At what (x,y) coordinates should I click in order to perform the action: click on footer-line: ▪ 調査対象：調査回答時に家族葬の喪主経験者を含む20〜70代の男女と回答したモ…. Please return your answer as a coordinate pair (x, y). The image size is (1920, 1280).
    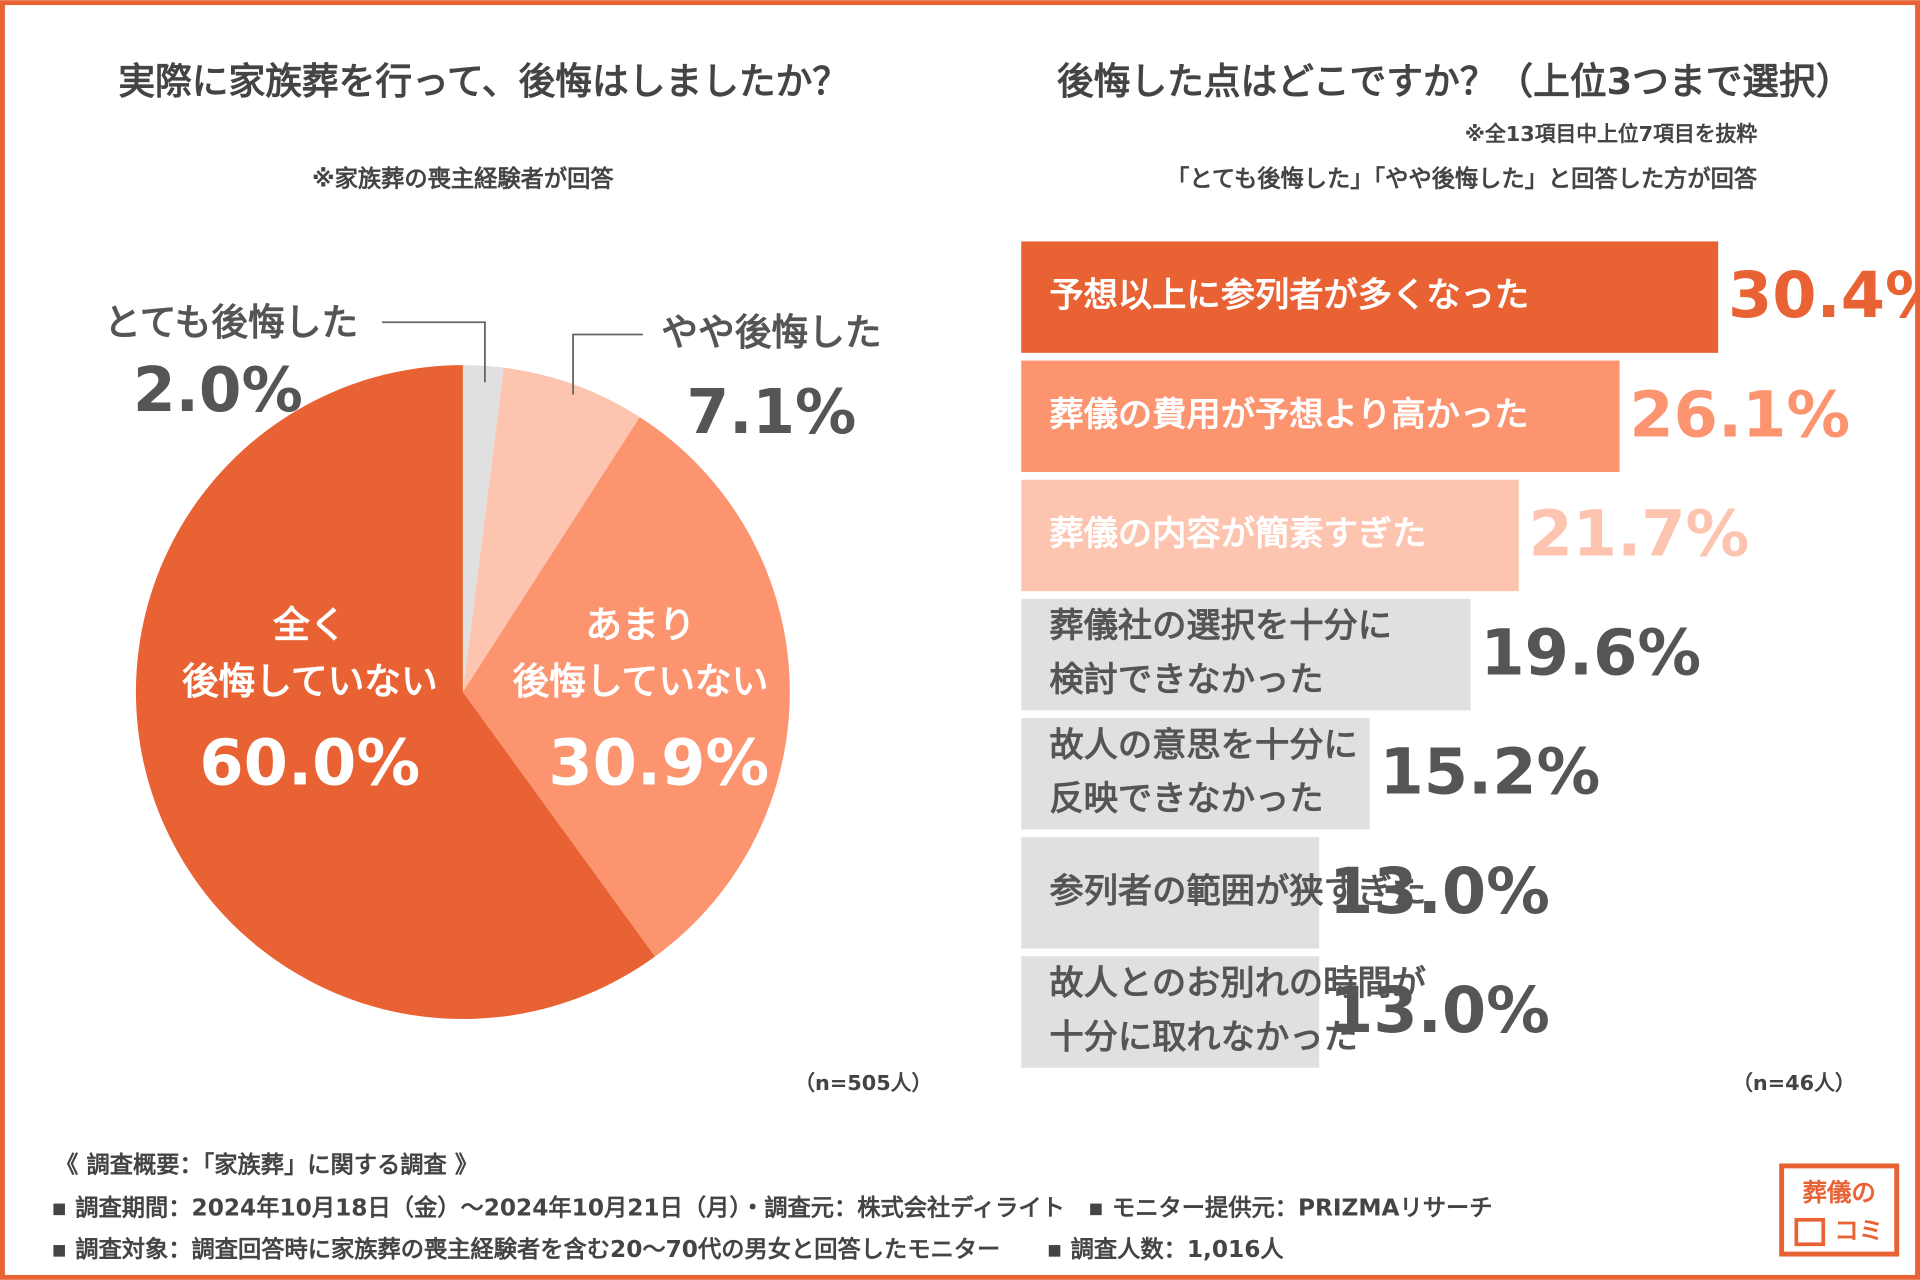
    Looking at the image, I should click on (667, 1249).